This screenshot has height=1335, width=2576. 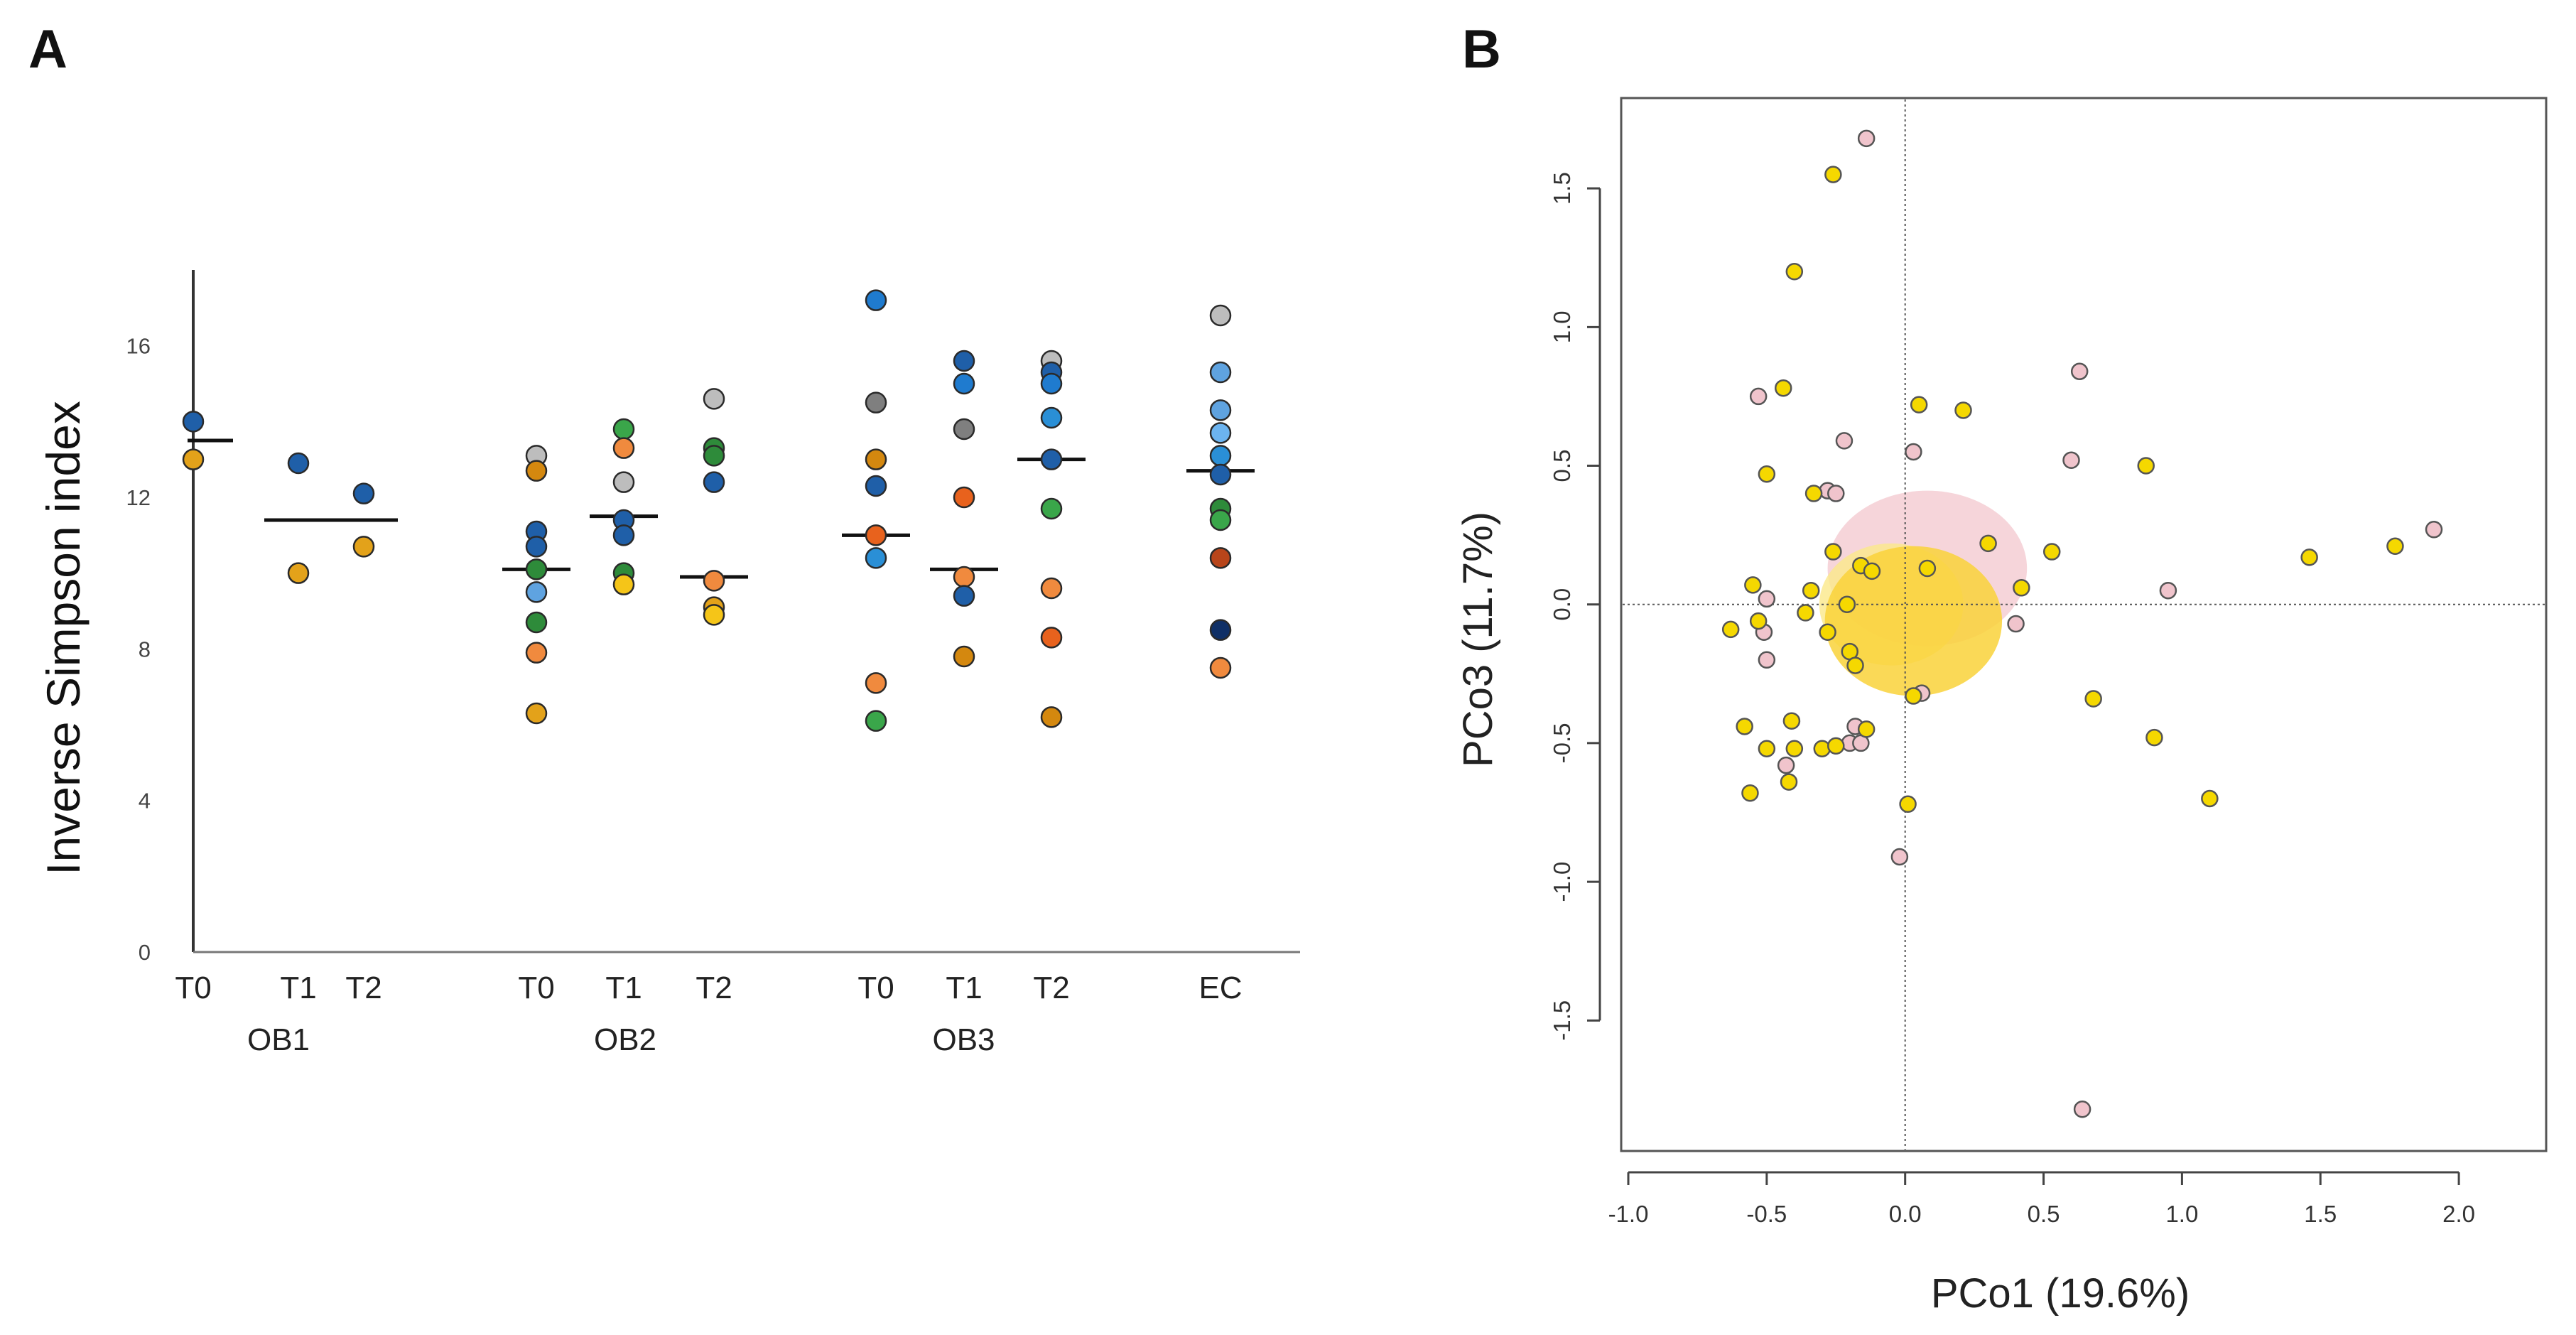 What do you see at coordinates (707, 510) in the screenshot?
I see `panel-a-points` at bounding box center [707, 510].